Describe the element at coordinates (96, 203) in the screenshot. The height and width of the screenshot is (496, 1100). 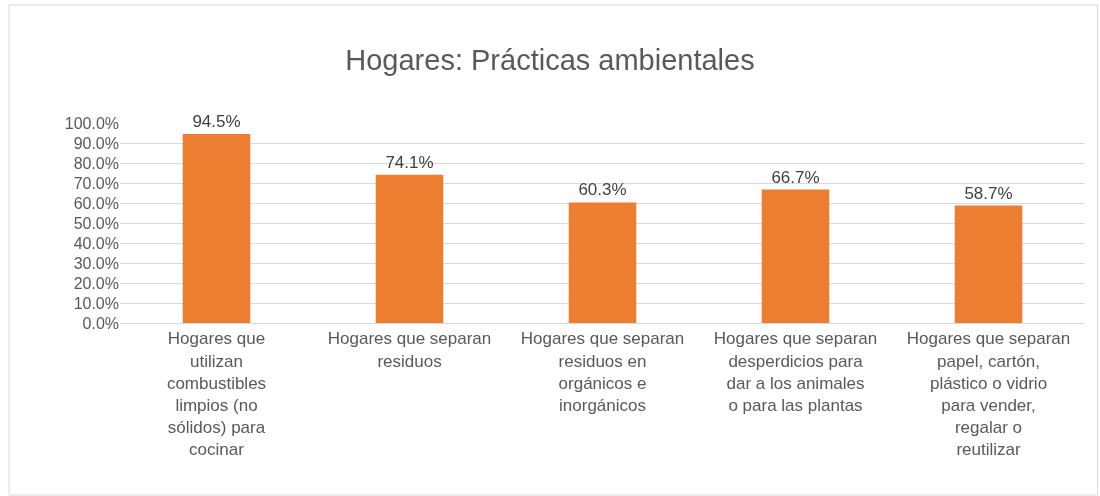
I see `y-tick-label: 60.0%` at that location.